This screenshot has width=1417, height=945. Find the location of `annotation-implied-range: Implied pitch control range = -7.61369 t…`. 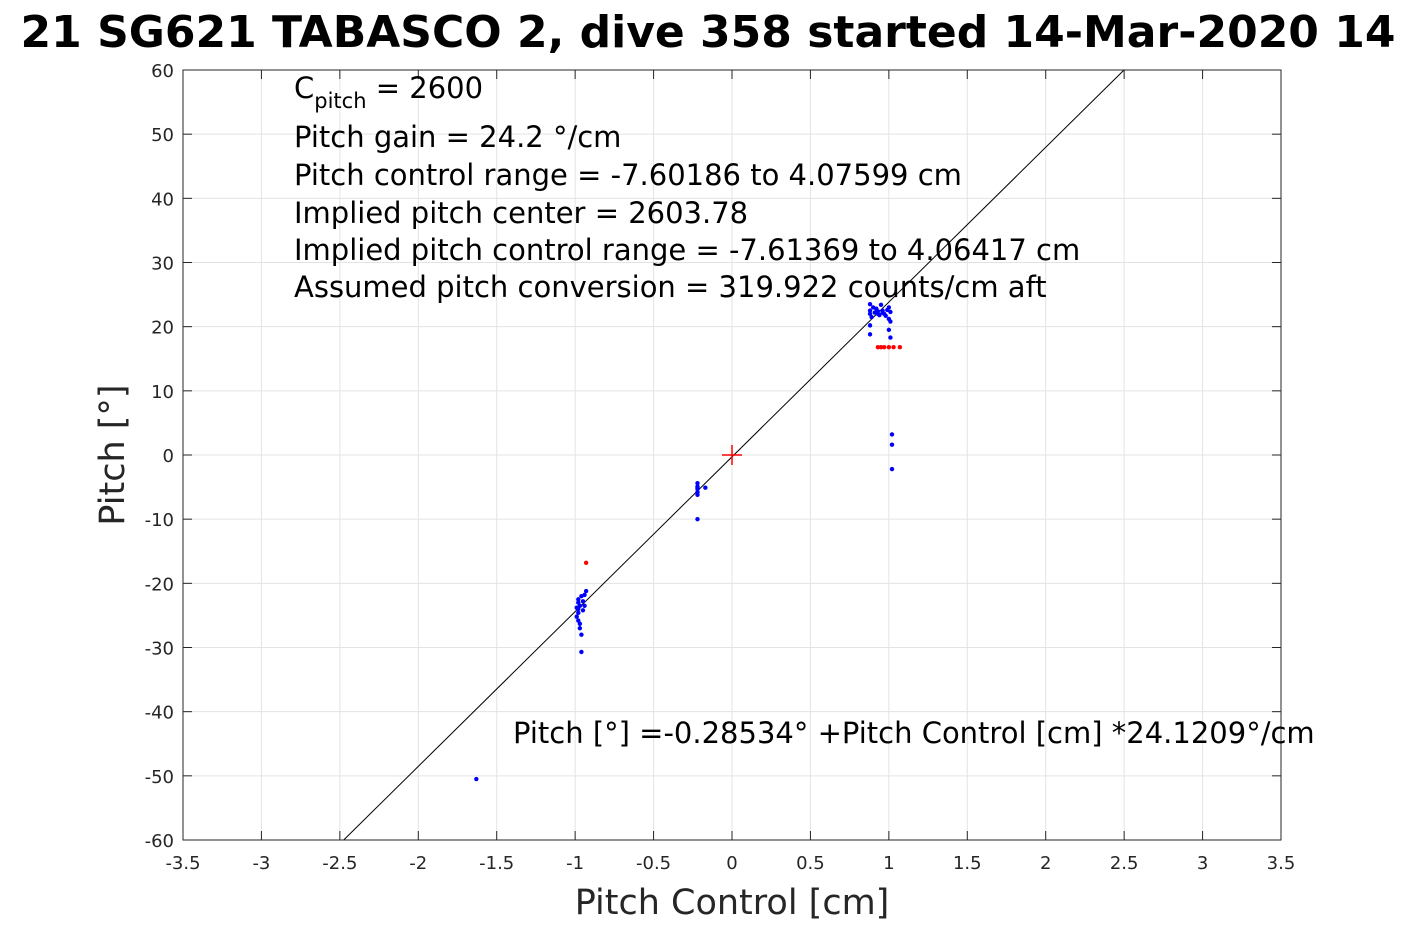

annotation-implied-range: Implied pitch control range = -7.61369 t… is located at coordinates (687, 250).